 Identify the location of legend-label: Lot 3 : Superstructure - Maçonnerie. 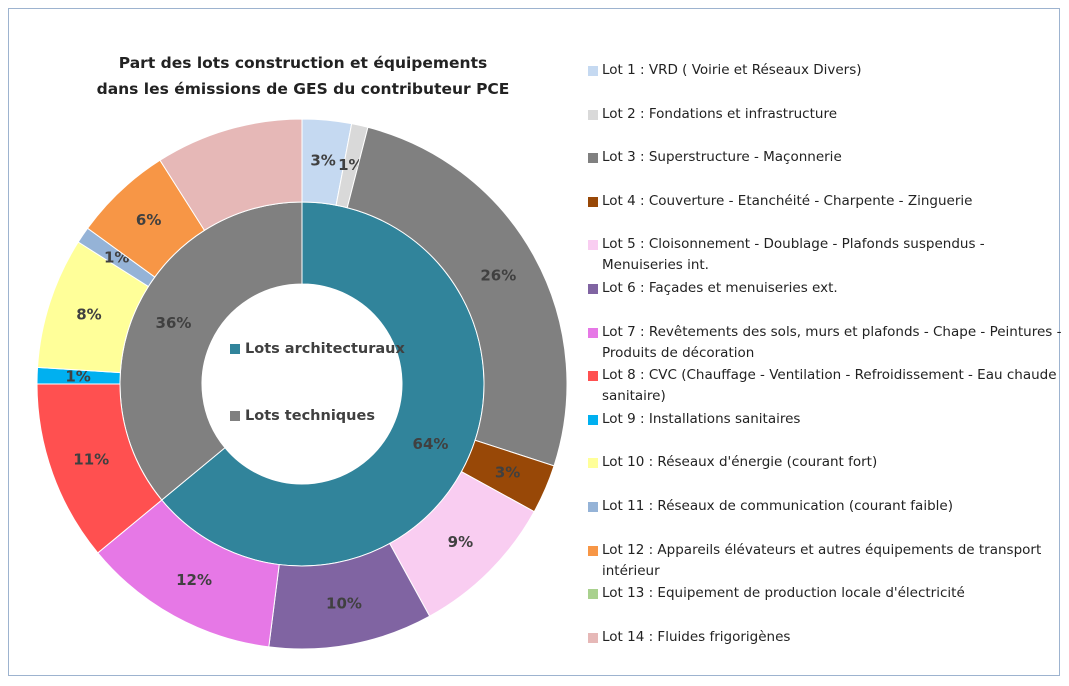
(722, 157).